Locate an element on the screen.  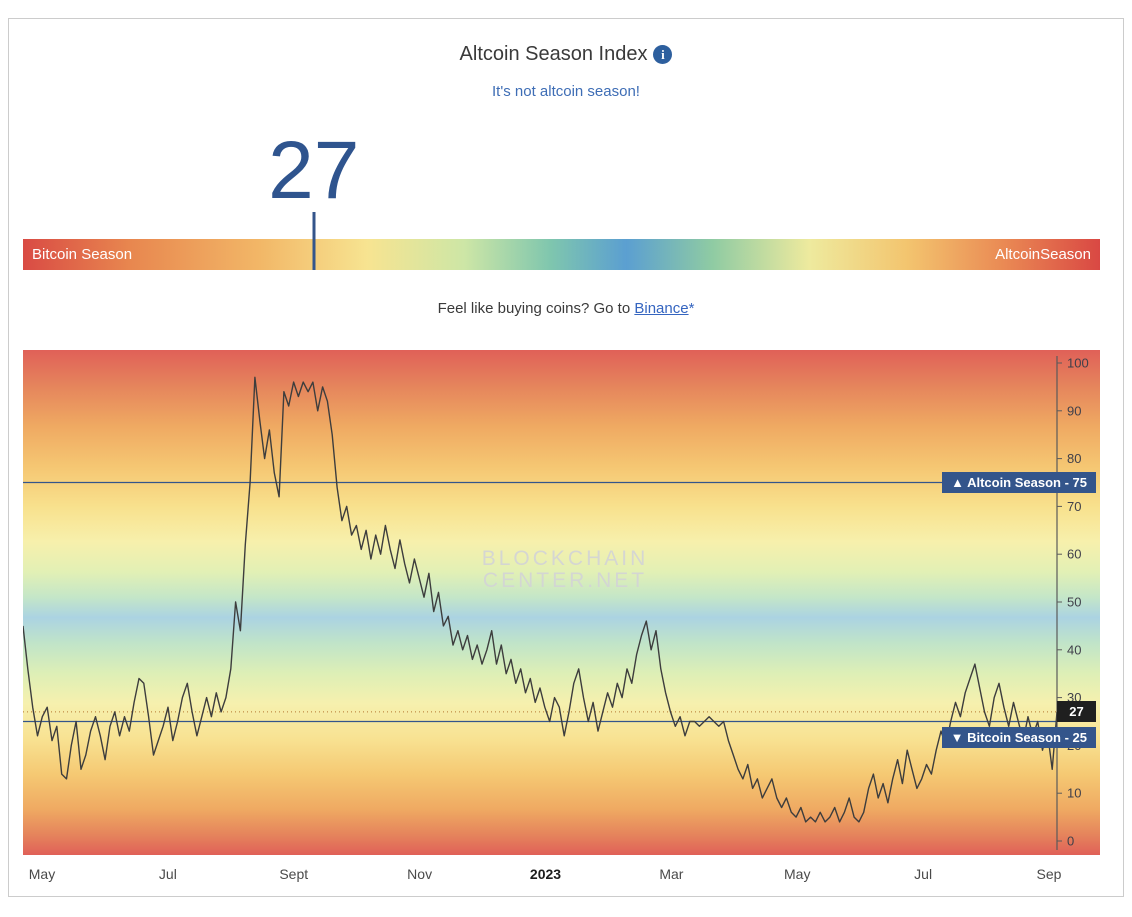
svg-text: 70 is located at coordinates (1074, 506).